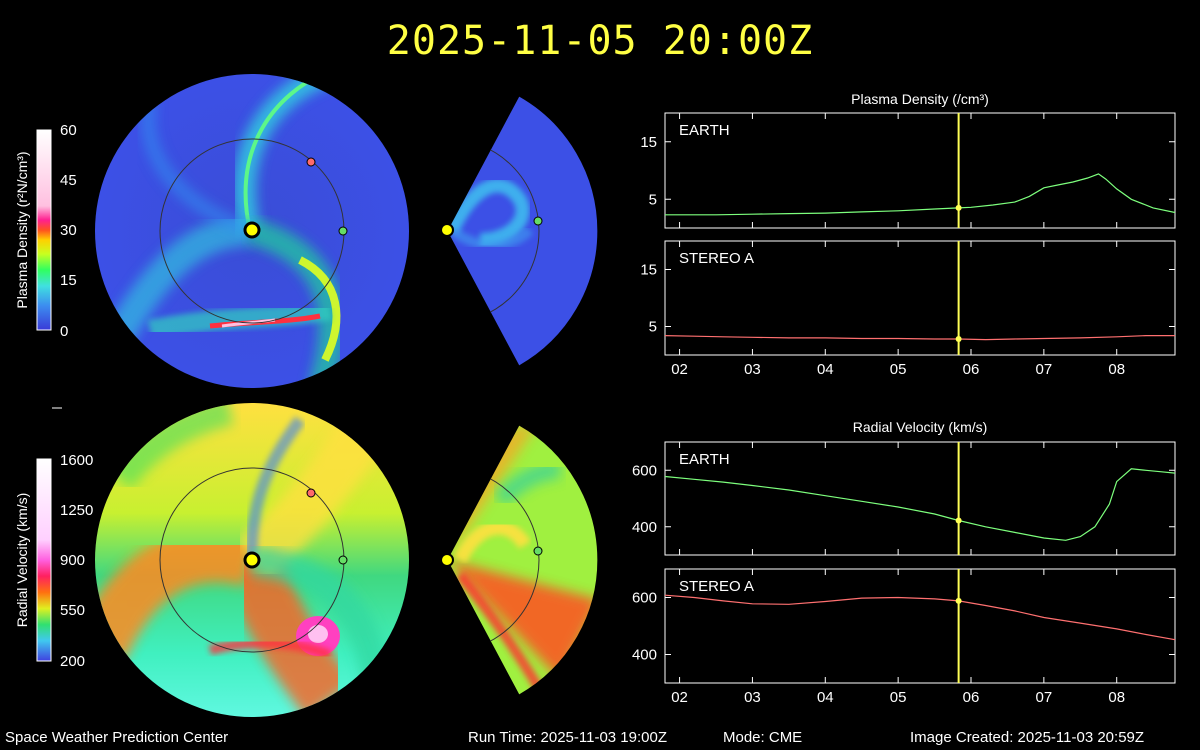 Image resolution: width=1200 pixels, height=750 pixels. I want to click on footer-image-created: Image Created: 2025-11-03 20:59Z, so click(1027, 737).